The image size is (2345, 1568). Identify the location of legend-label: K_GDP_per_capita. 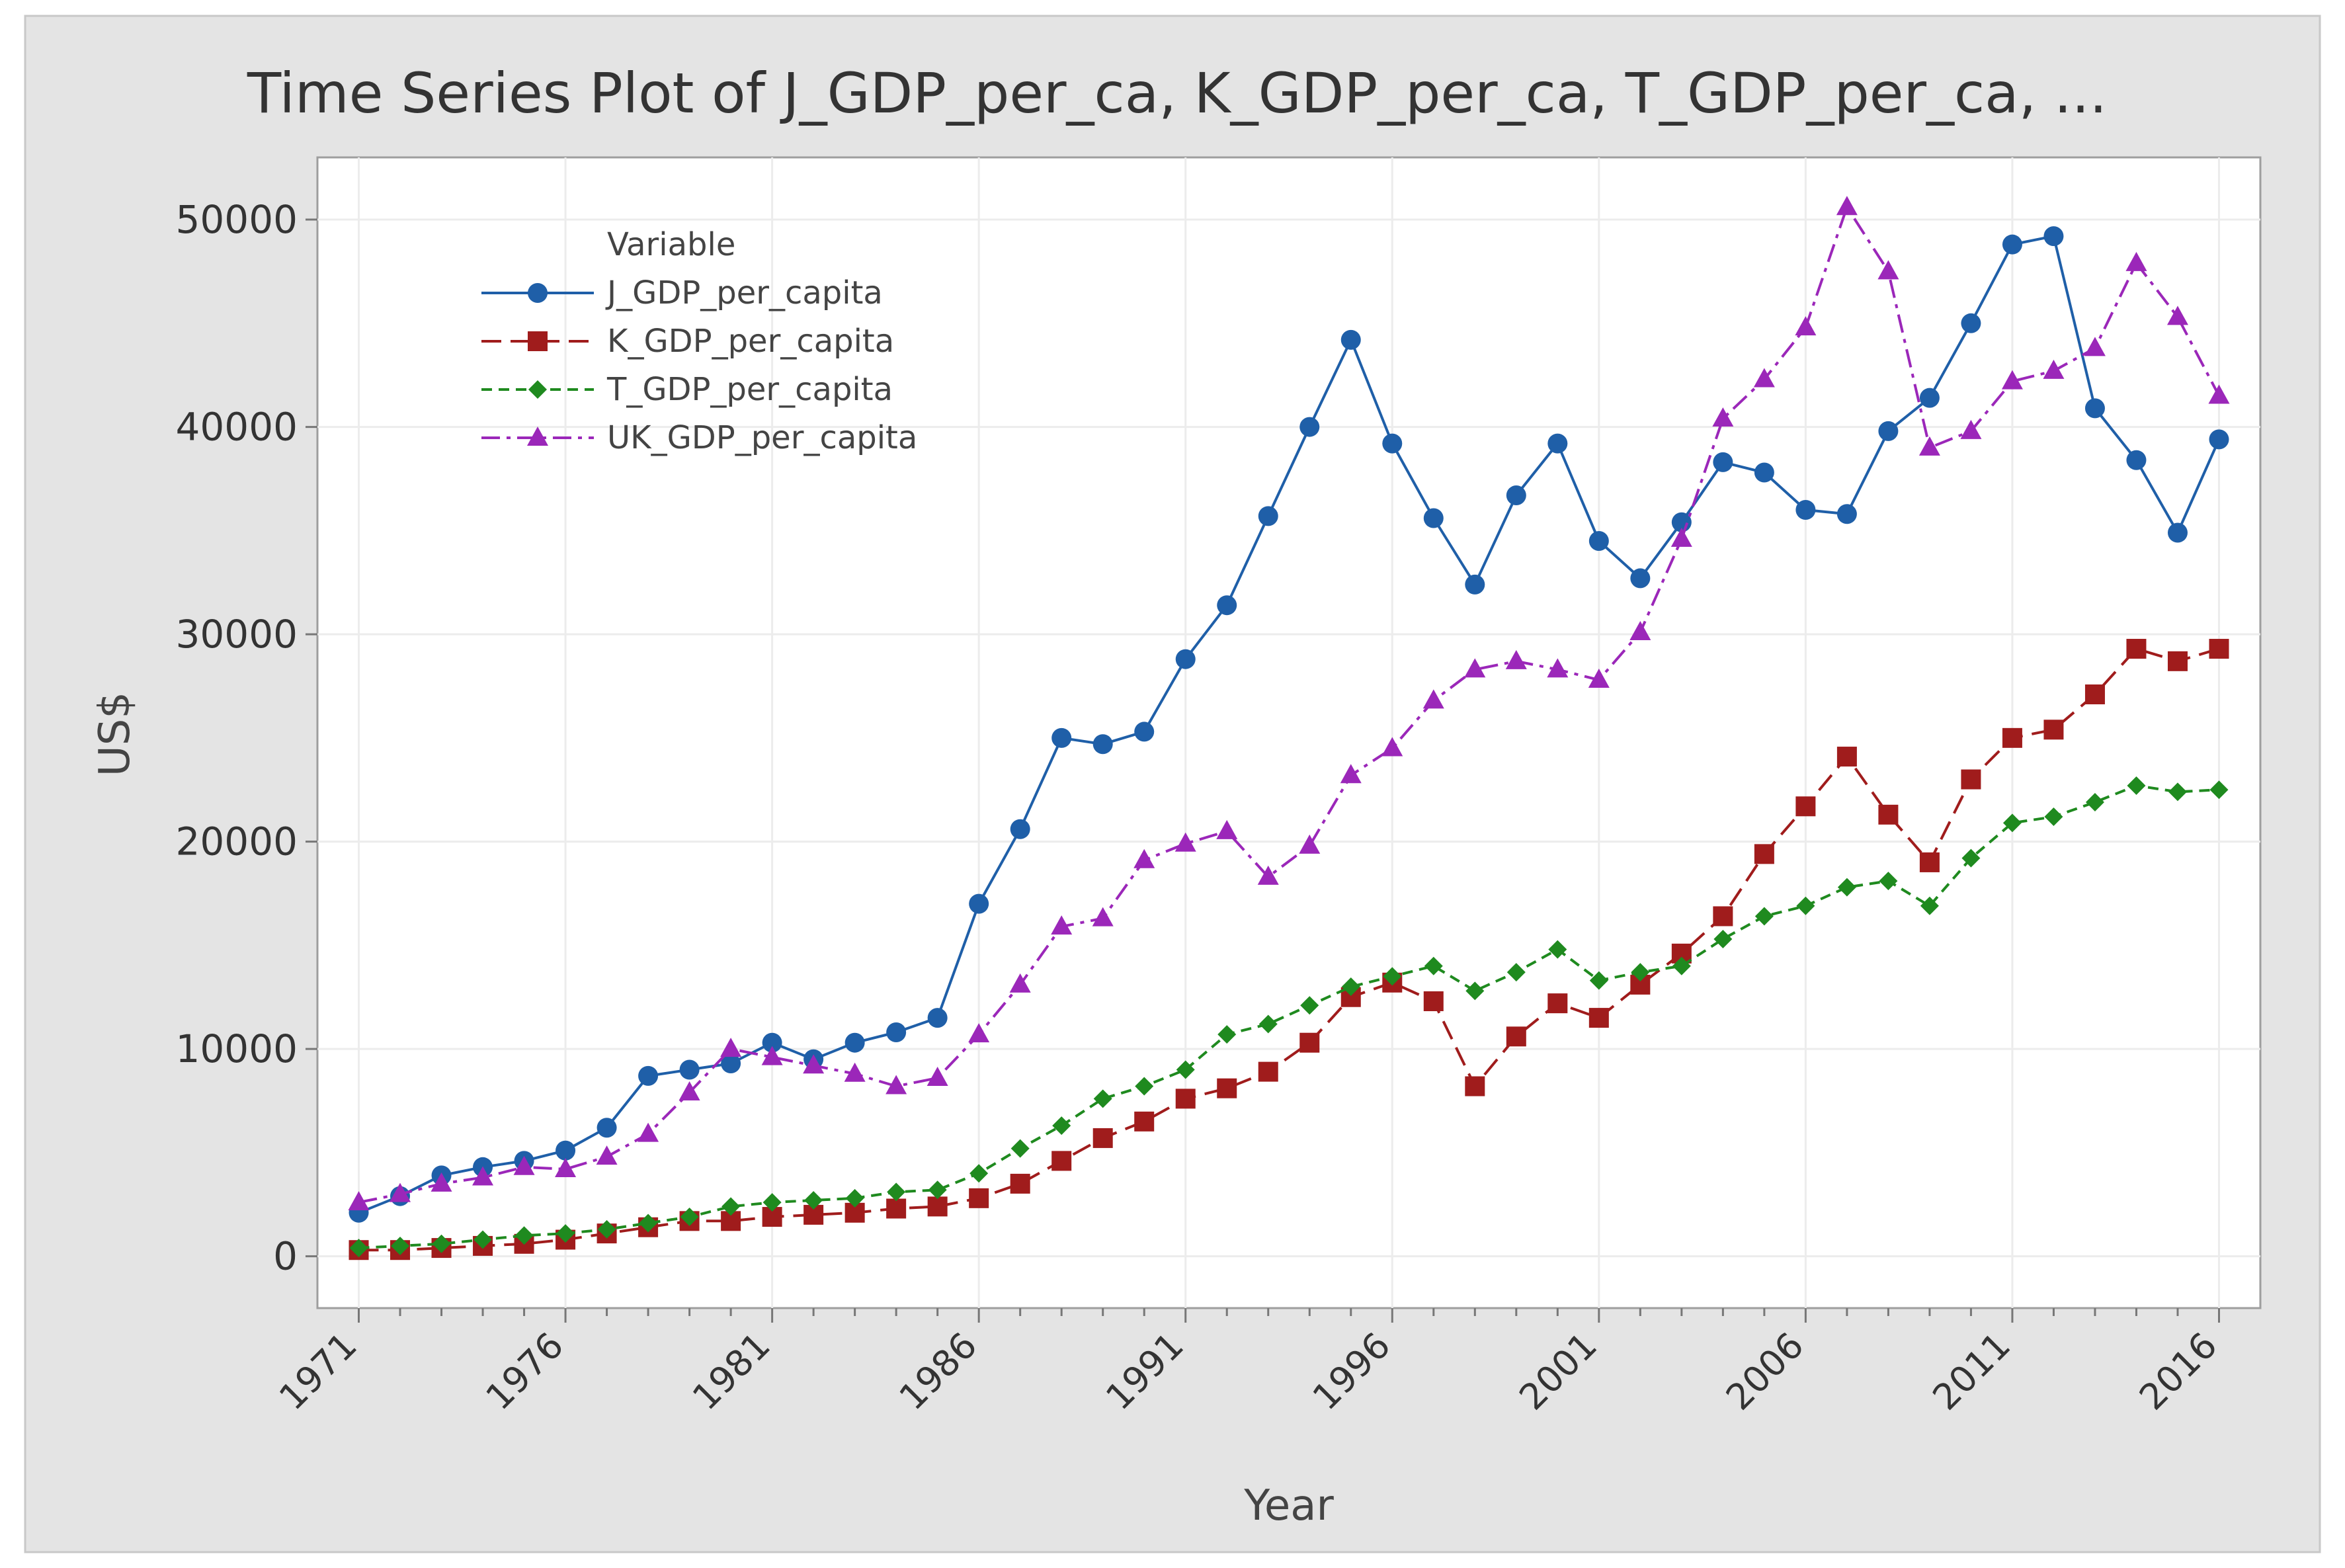
(751, 341).